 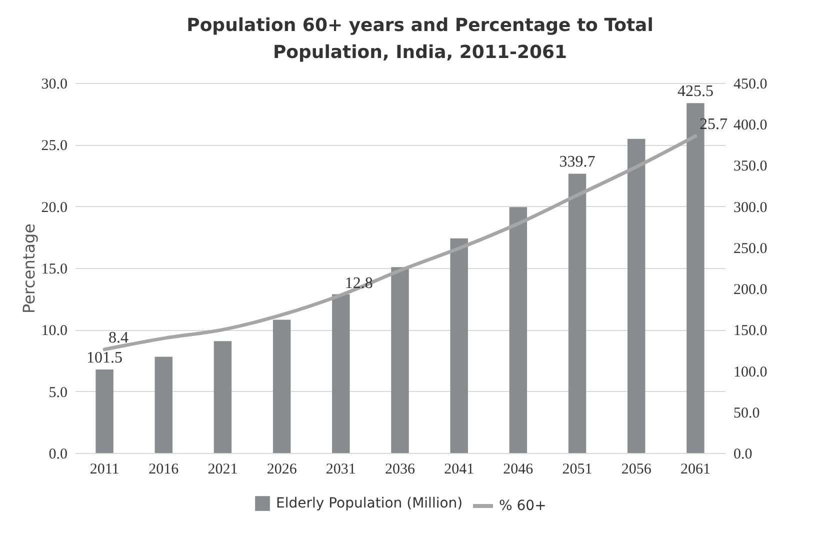 What do you see at coordinates (459, 470) in the screenshot?
I see `x-tick-label: 2041` at bounding box center [459, 470].